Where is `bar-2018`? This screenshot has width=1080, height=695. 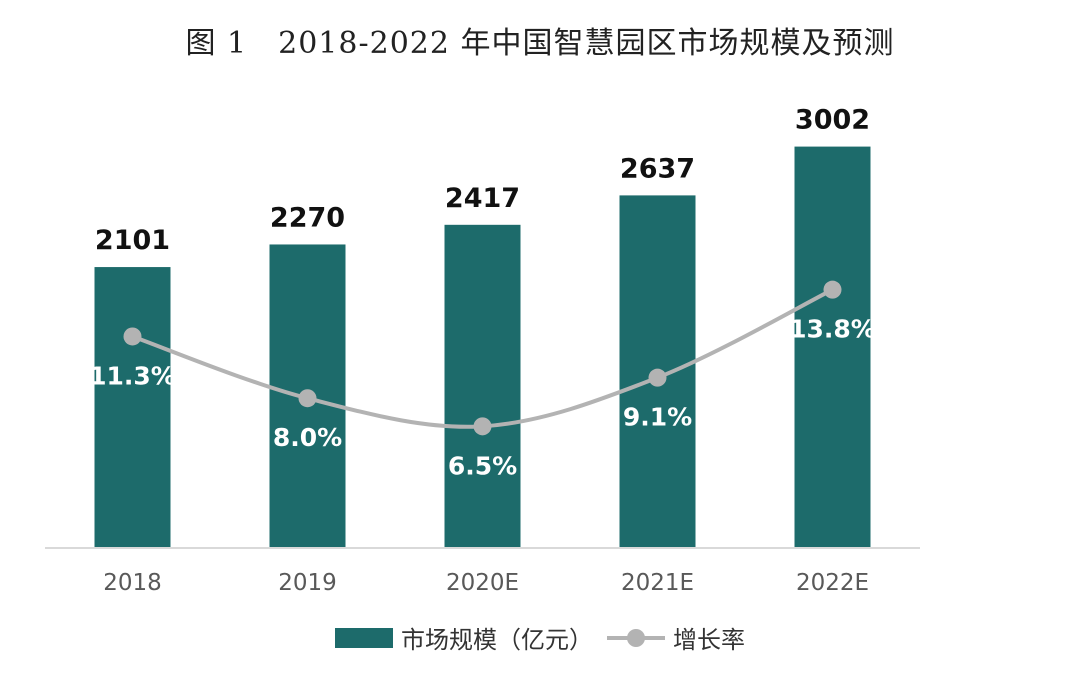
bar-2018 is located at coordinates (132, 407).